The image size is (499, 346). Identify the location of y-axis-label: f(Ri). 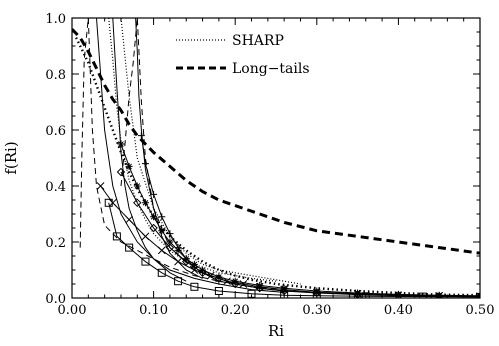
(11, 157).